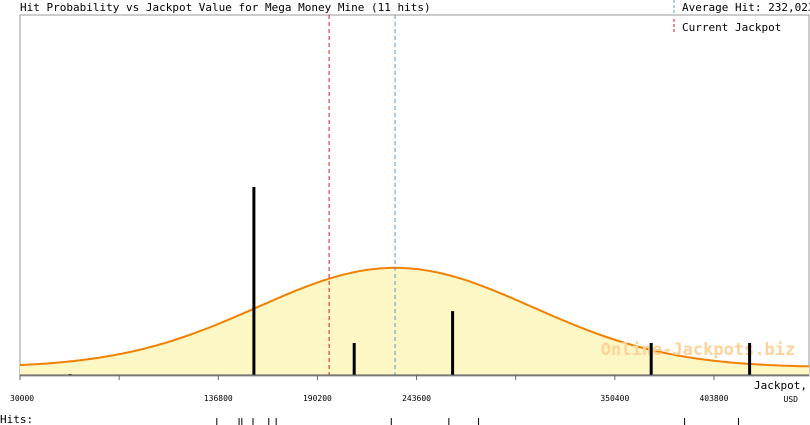  What do you see at coordinates (416, 398) in the screenshot?
I see `x-tick-label: 243600` at bounding box center [416, 398].